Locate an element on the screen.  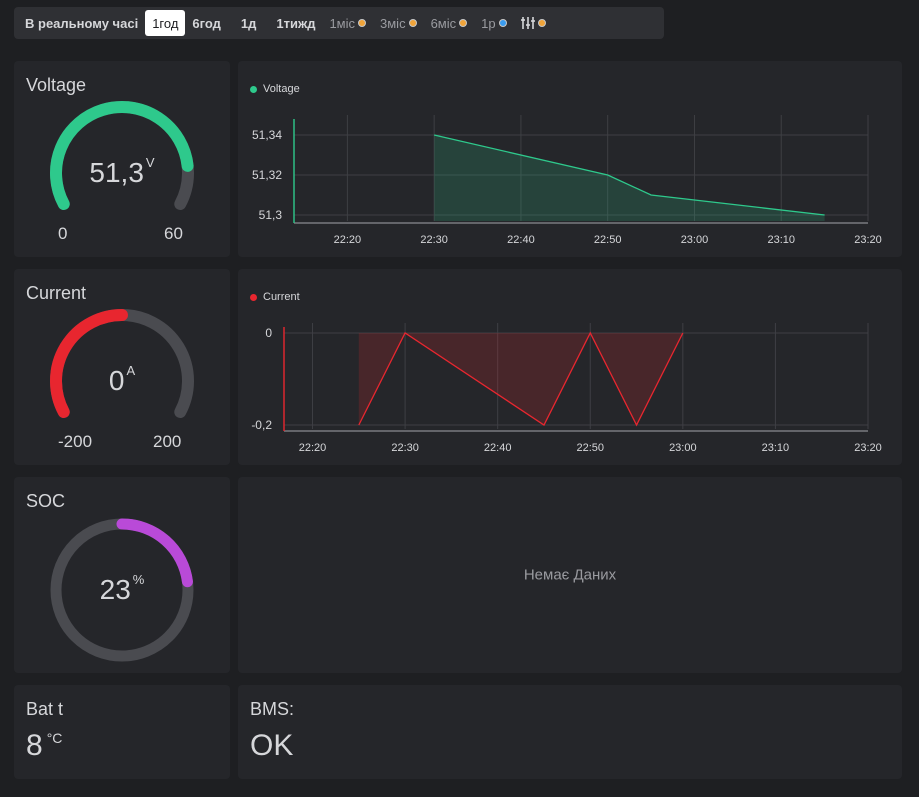
no-data-message: Немає Даних is located at coordinates (570, 575).